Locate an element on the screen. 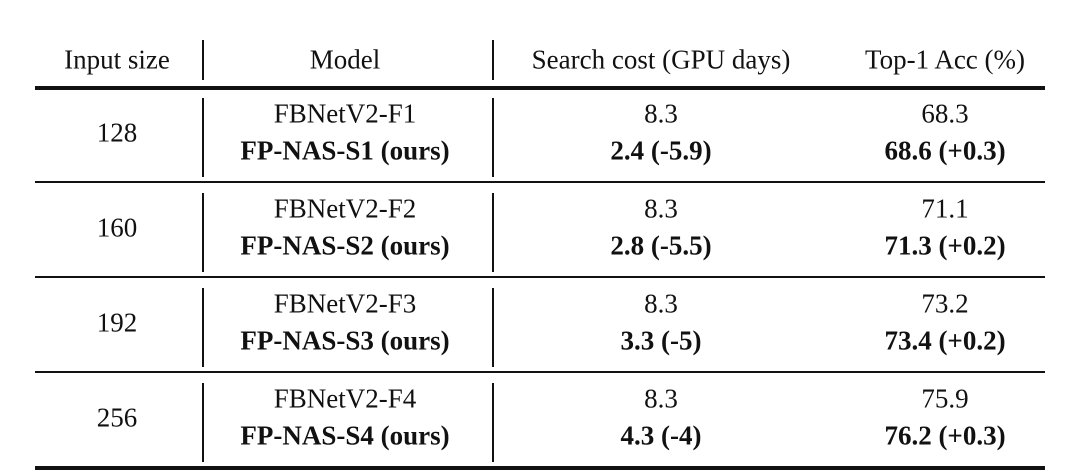 The width and height of the screenshot is (1080, 475). header-cell: Search cost (GPU days) is located at coordinates (661, 59).